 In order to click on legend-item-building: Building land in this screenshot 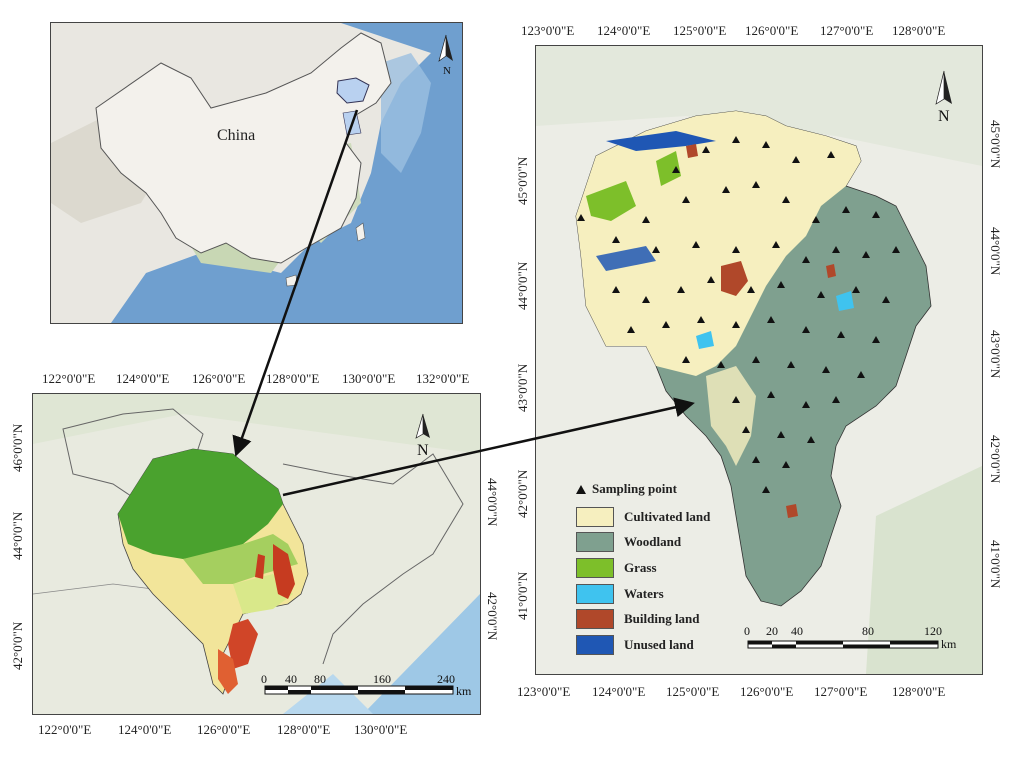, I will do `click(638, 619)`.